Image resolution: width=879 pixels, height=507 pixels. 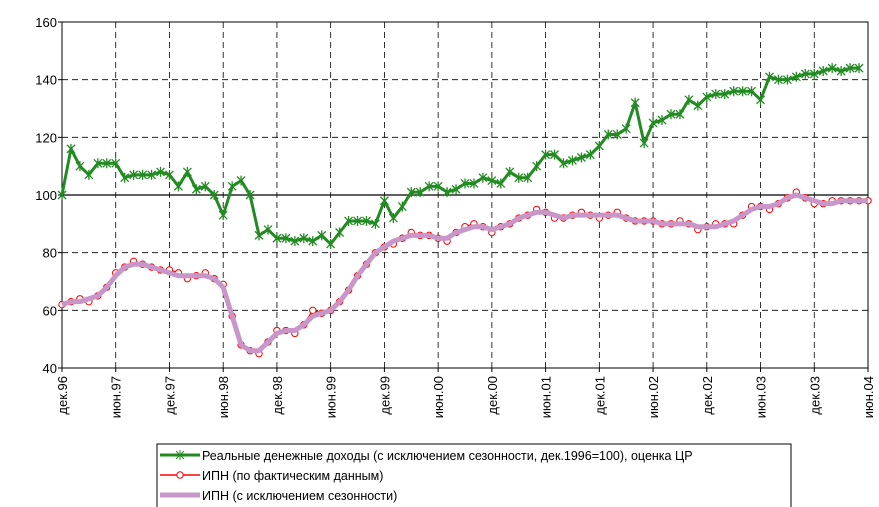 I want to click on y-tick-label: 60, so click(x=50, y=310).